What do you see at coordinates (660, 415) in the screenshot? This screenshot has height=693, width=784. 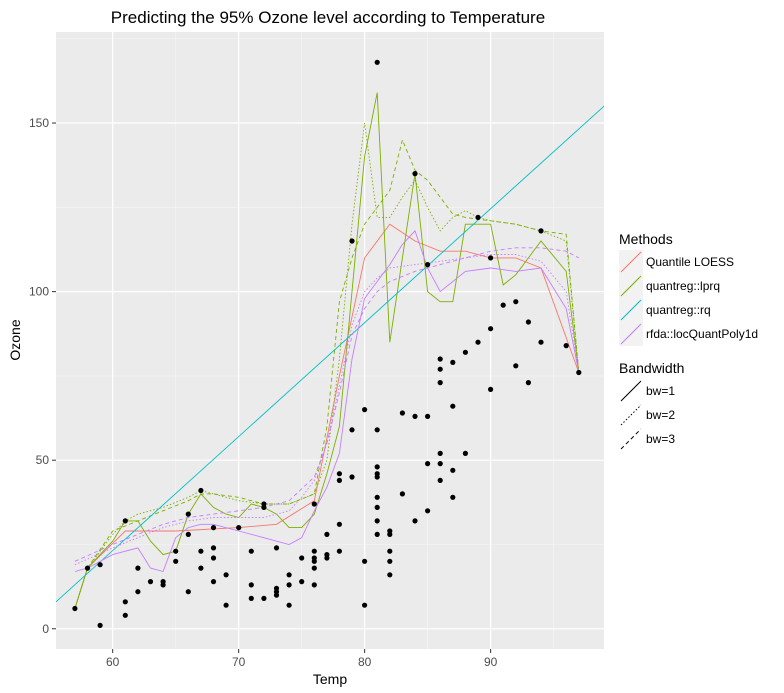 I see `legend-label-bw2: bw=2` at bounding box center [660, 415].